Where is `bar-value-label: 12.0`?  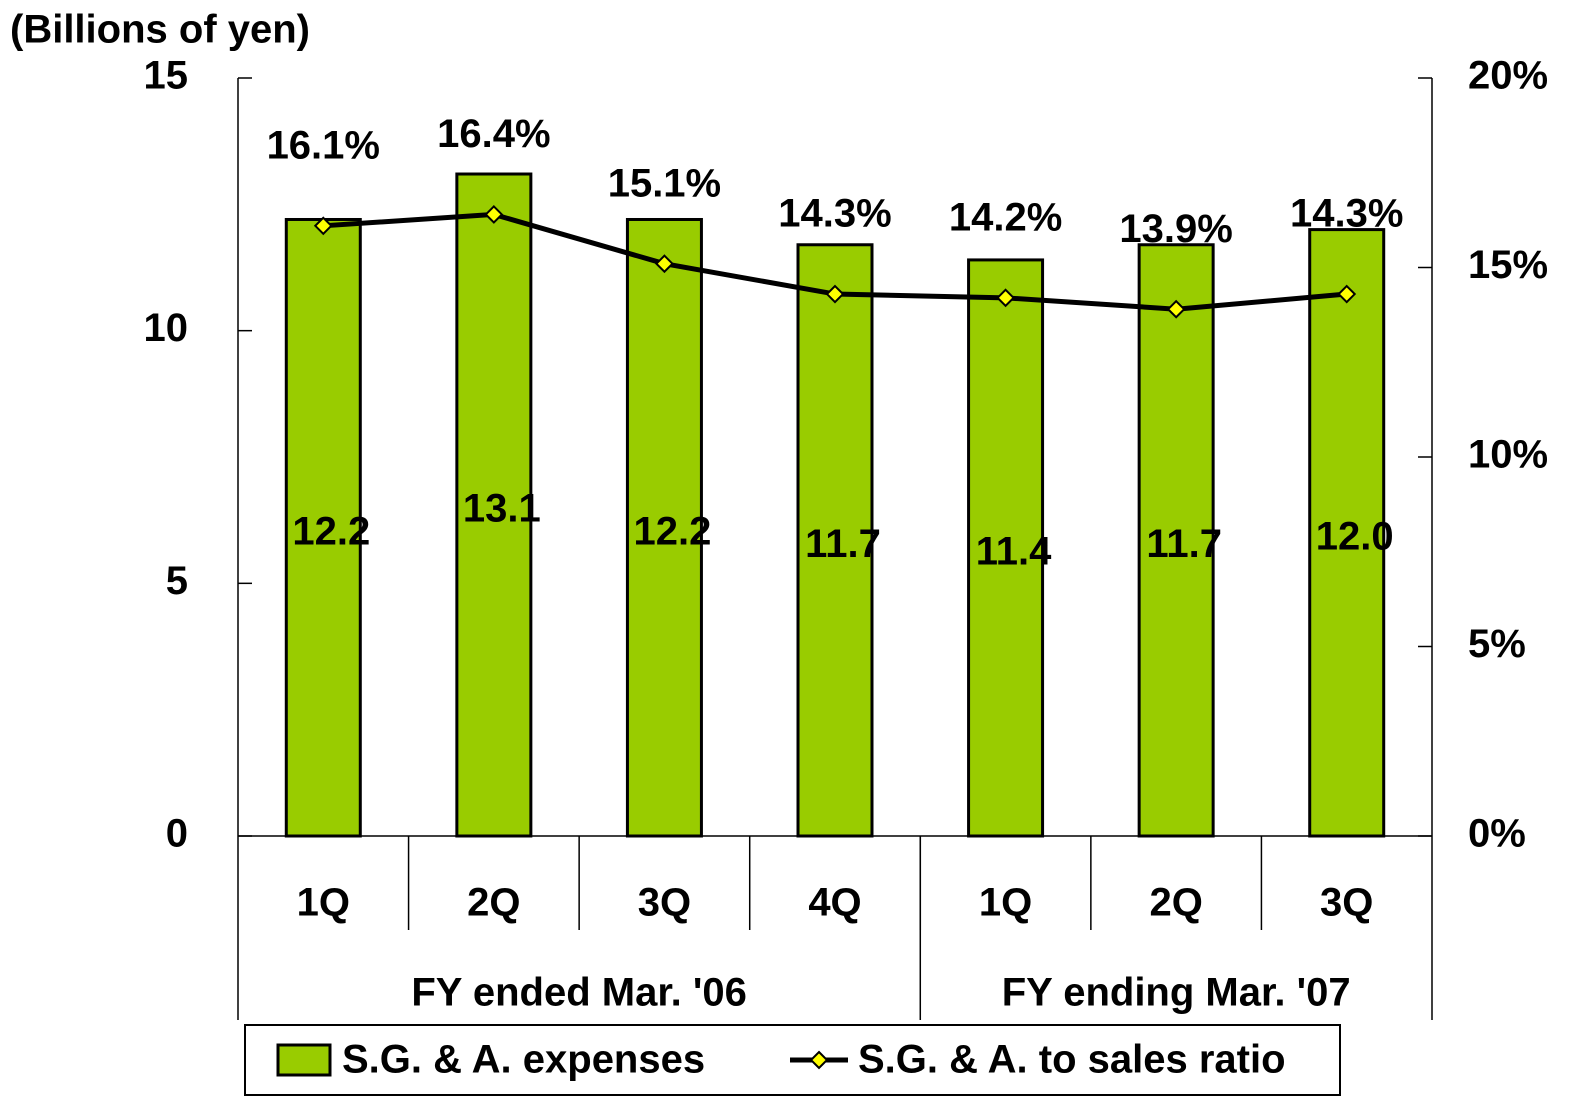 bar-value-label: 12.0 is located at coordinates (1355, 536).